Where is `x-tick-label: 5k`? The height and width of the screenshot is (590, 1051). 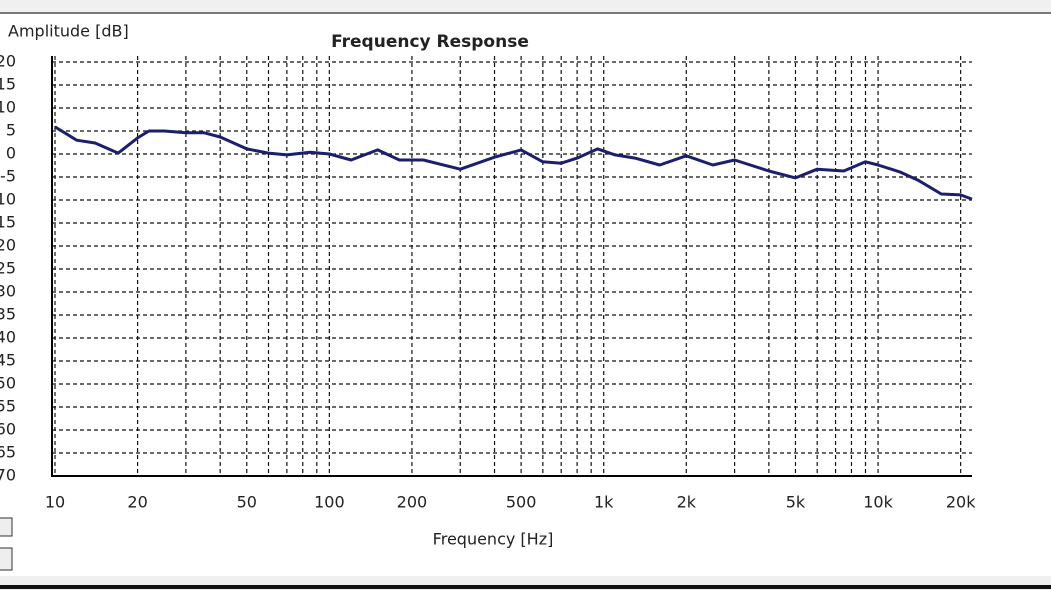
x-tick-label: 5k is located at coordinates (796, 502).